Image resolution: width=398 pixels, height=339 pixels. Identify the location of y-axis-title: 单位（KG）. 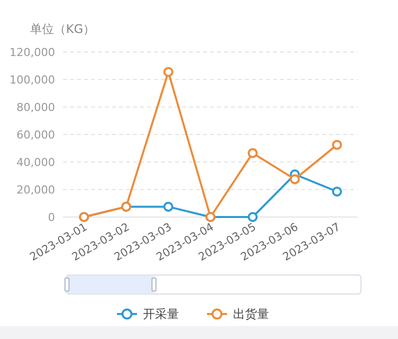
(63, 29).